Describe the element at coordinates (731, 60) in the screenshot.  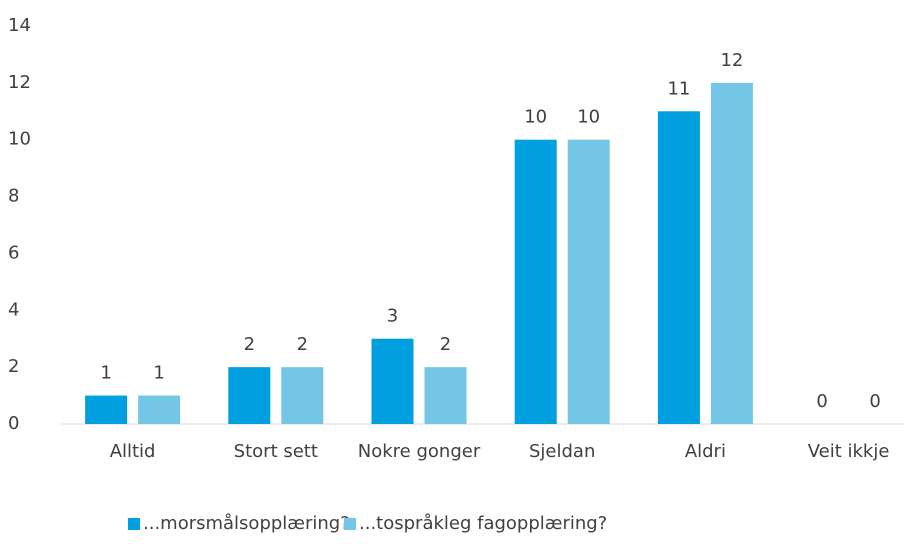
I see `data-label: 12` at that location.